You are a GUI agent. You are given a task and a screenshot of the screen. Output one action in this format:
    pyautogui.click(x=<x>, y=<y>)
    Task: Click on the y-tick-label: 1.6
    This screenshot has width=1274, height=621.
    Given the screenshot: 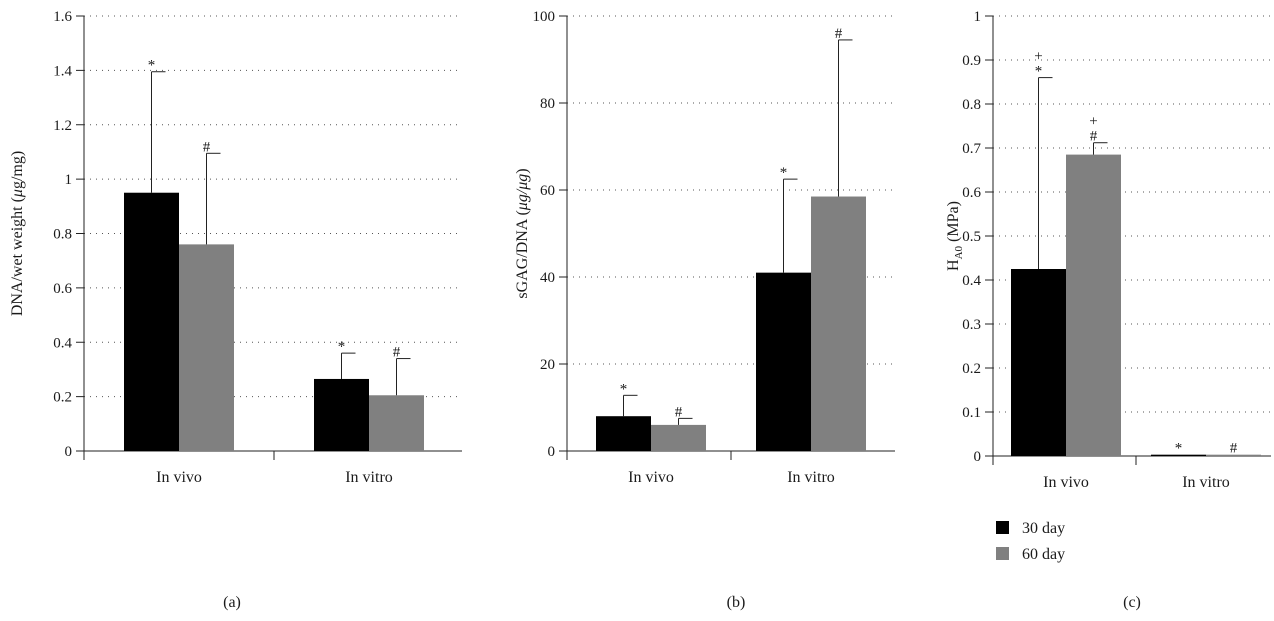 What is the action you would take?
    pyautogui.click(x=62, y=17)
    